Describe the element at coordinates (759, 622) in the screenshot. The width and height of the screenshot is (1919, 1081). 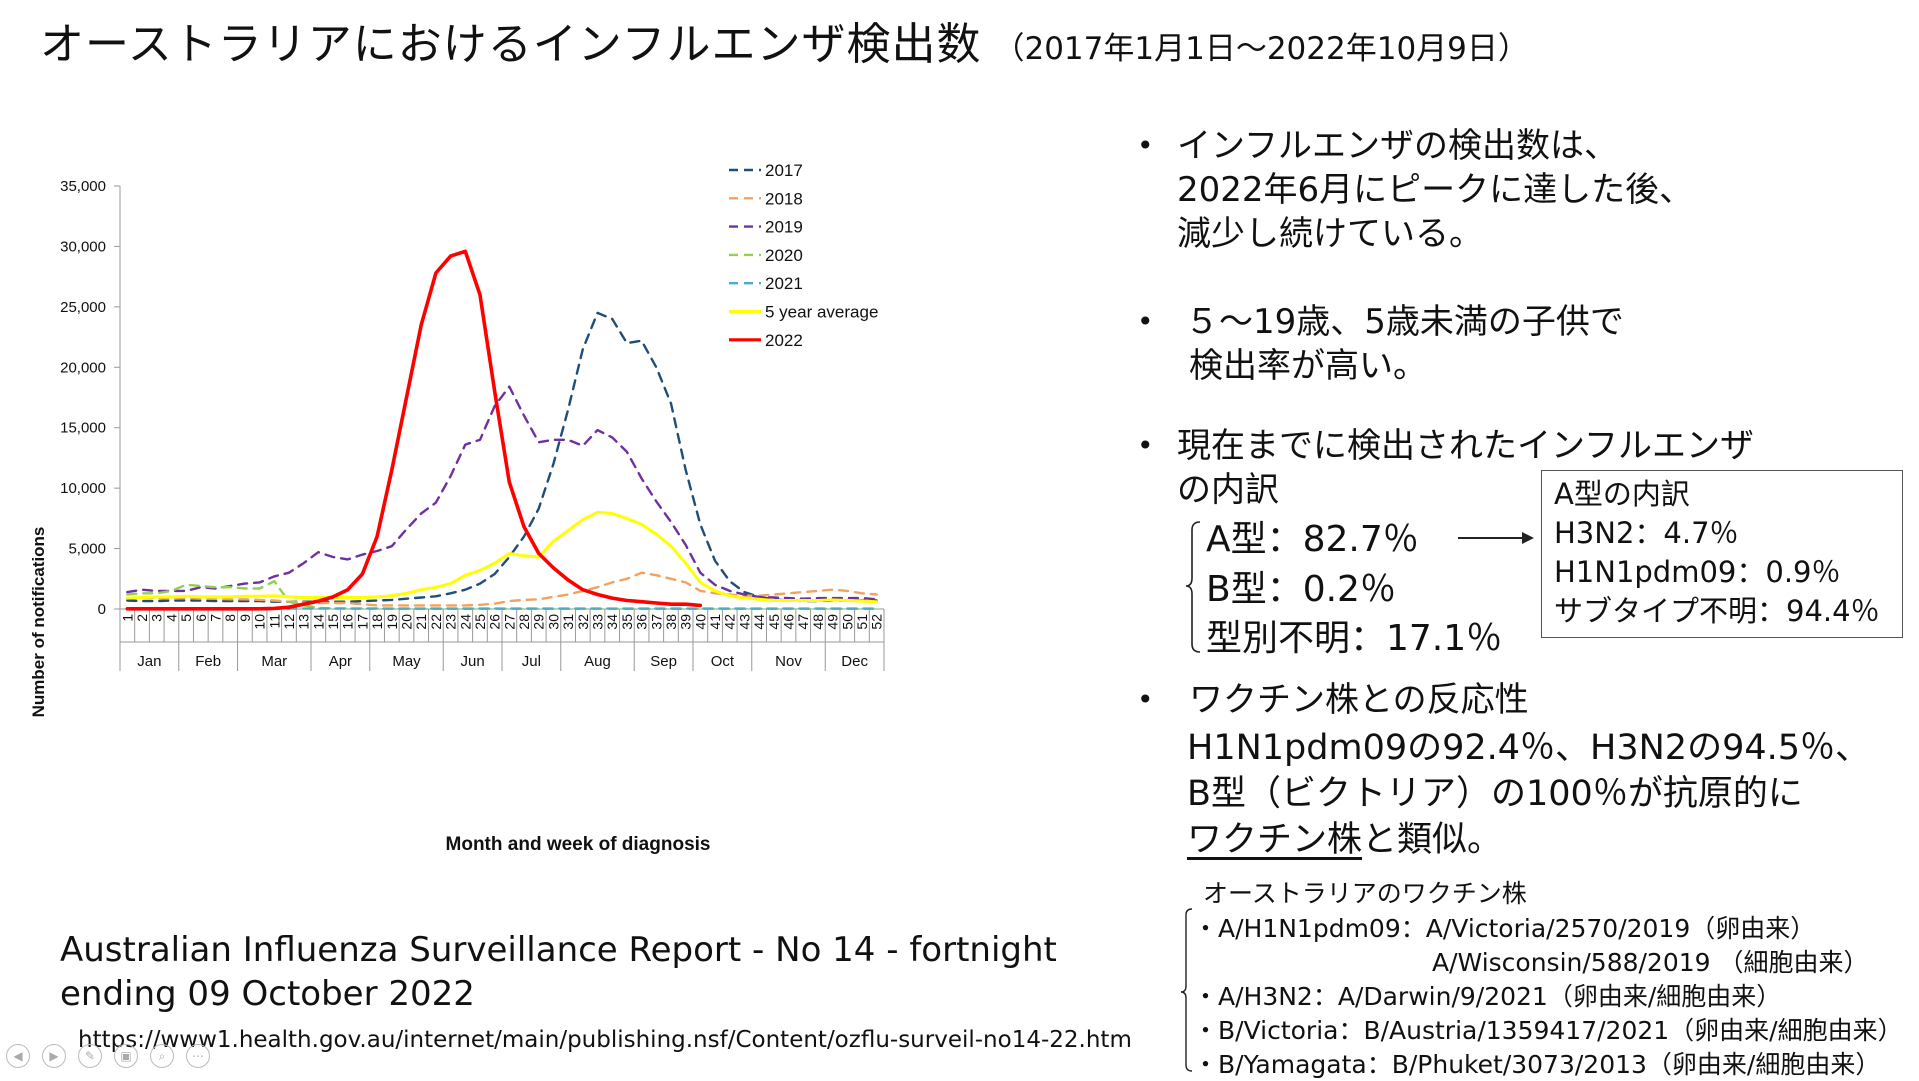
I see `x-week-label: 44` at that location.